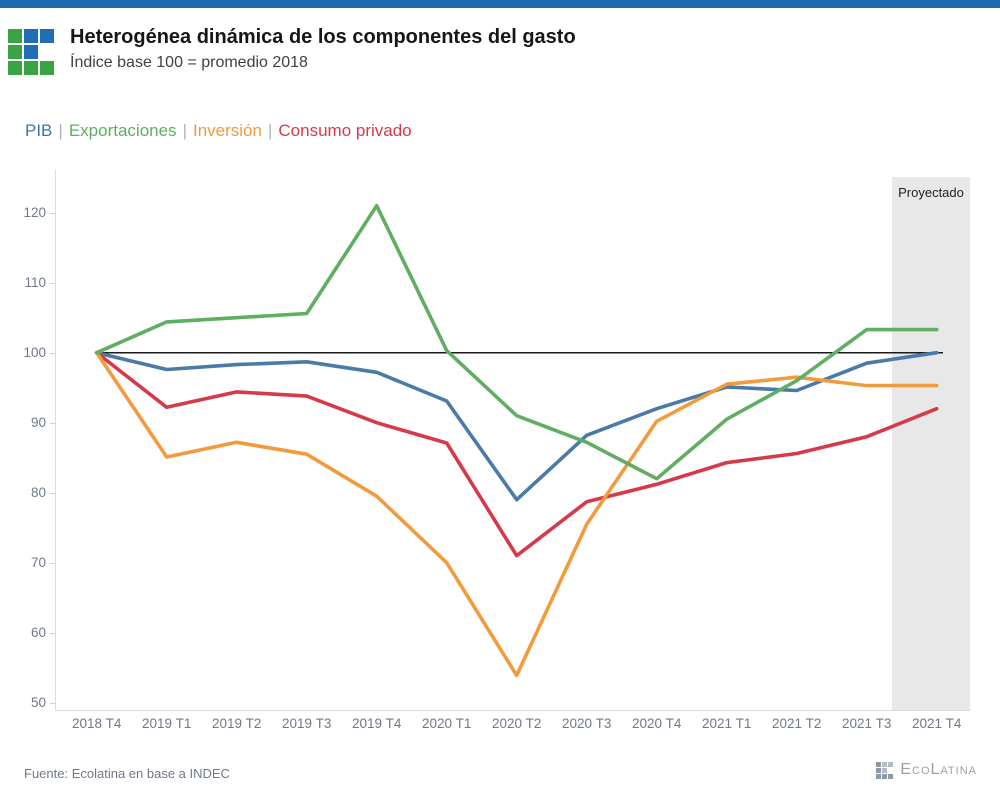  I want to click on y-axis-label: 50, so click(38, 702).